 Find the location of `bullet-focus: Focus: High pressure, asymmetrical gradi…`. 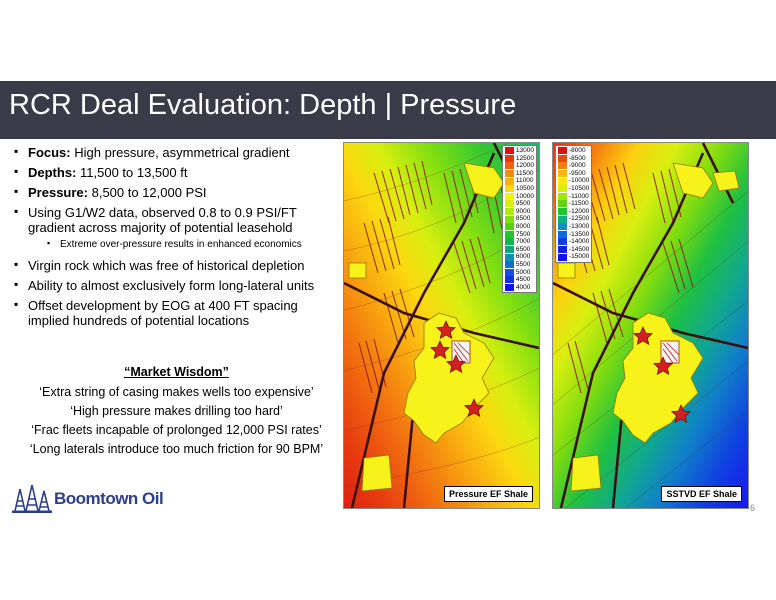

bullet-focus: Focus: High pressure, asymmetrical gradi… is located at coordinates (176, 152).